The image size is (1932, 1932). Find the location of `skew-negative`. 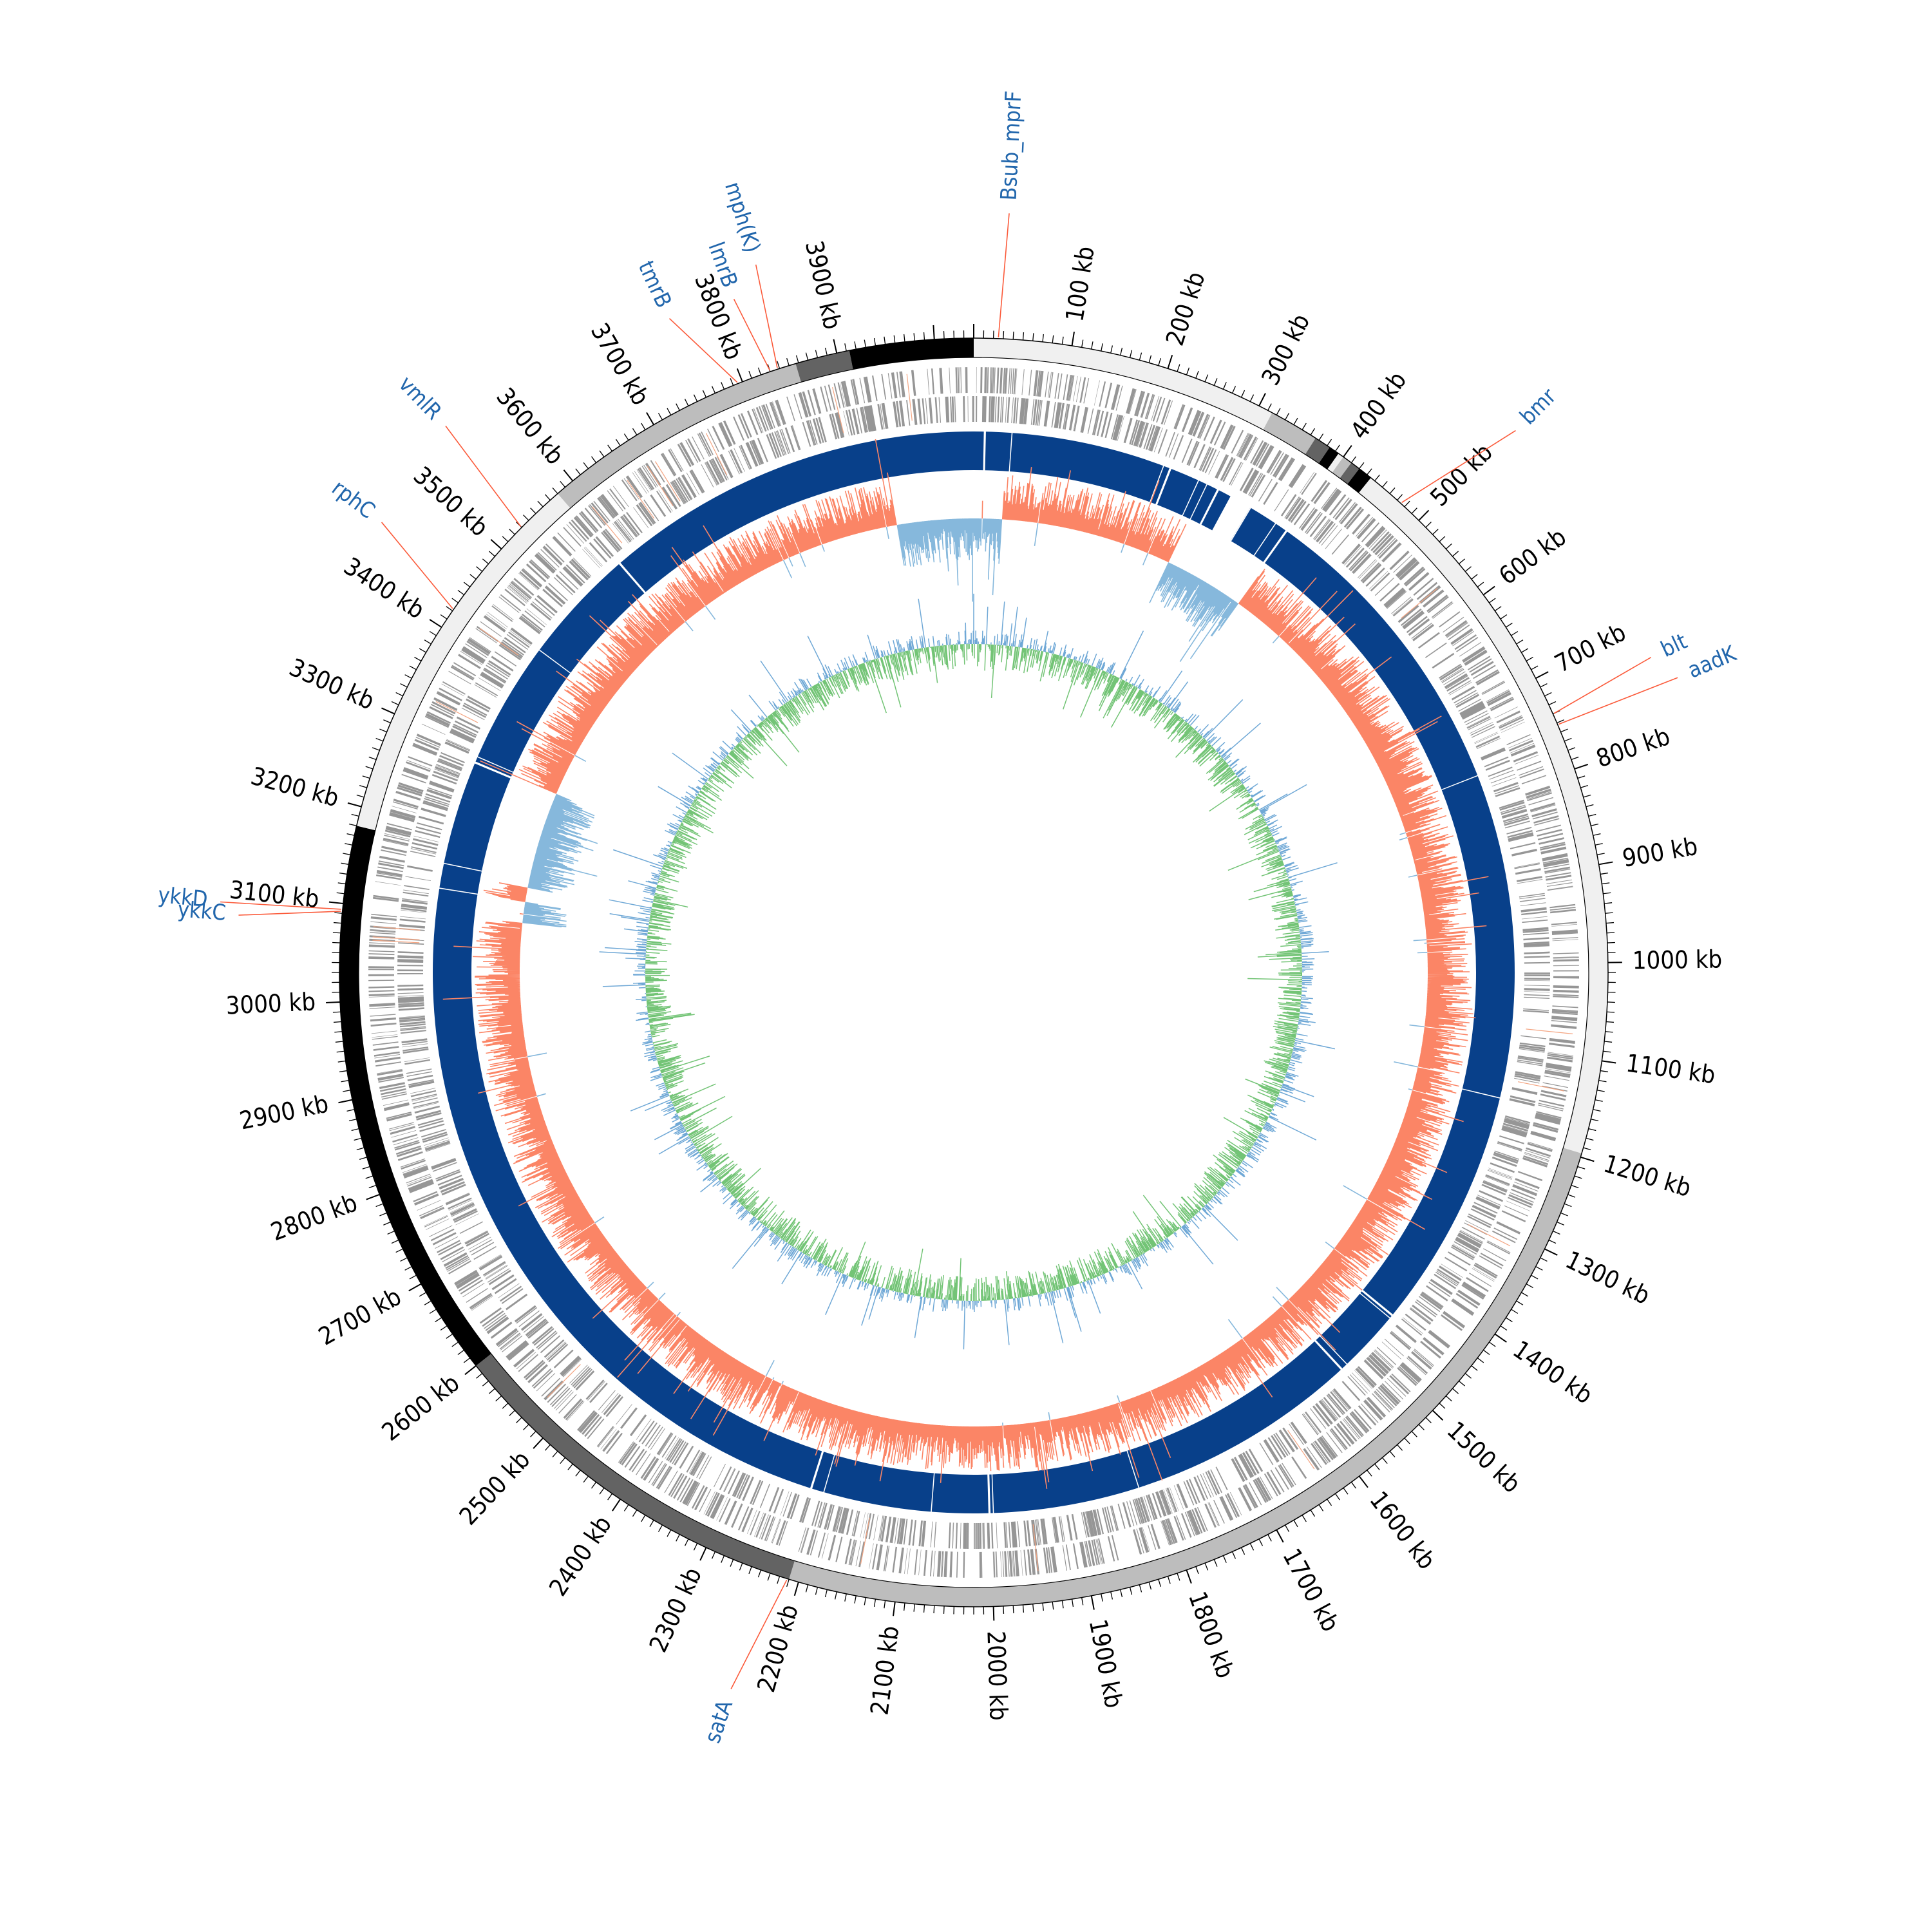

skew-negative is located at coordinates (974, 973).